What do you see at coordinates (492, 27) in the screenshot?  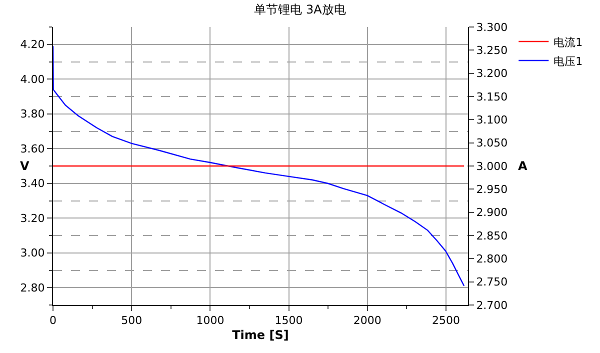 I see `y2-tick-label: 3.300` at bounding box center [492, 27].